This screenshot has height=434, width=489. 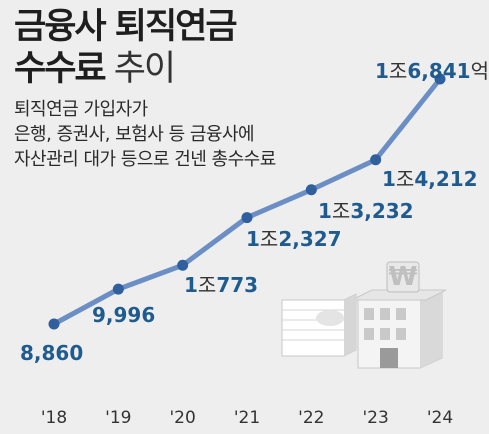 I want to click on description-line-1: 퇴직연금 가입자가, so click(x=81, y=109).